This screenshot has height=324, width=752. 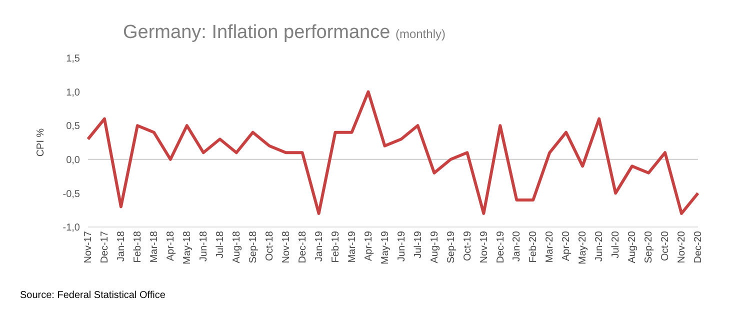 What do you see at coordinates (583, 247) in the screenshot?
I see `x-tick-label: May-20` at bounding box center [583, 247].